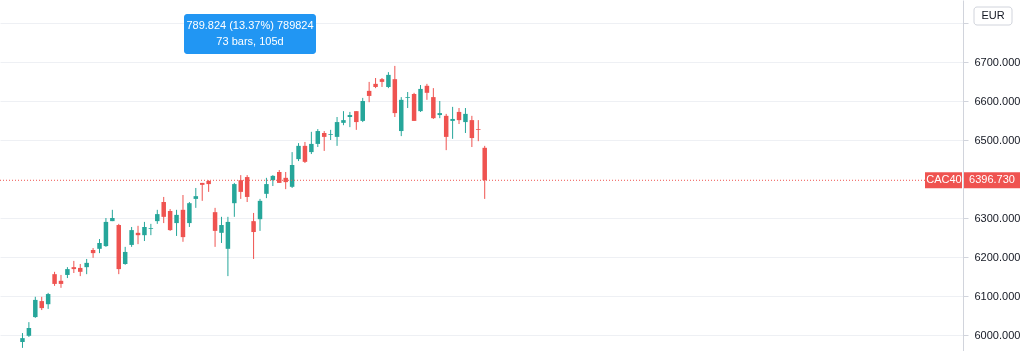 Image resolution: width=1024 pixels, height=351 pixels. Describe the element at coordinates (993, 15) in the screenshot. I see `text: EUR` at that location.